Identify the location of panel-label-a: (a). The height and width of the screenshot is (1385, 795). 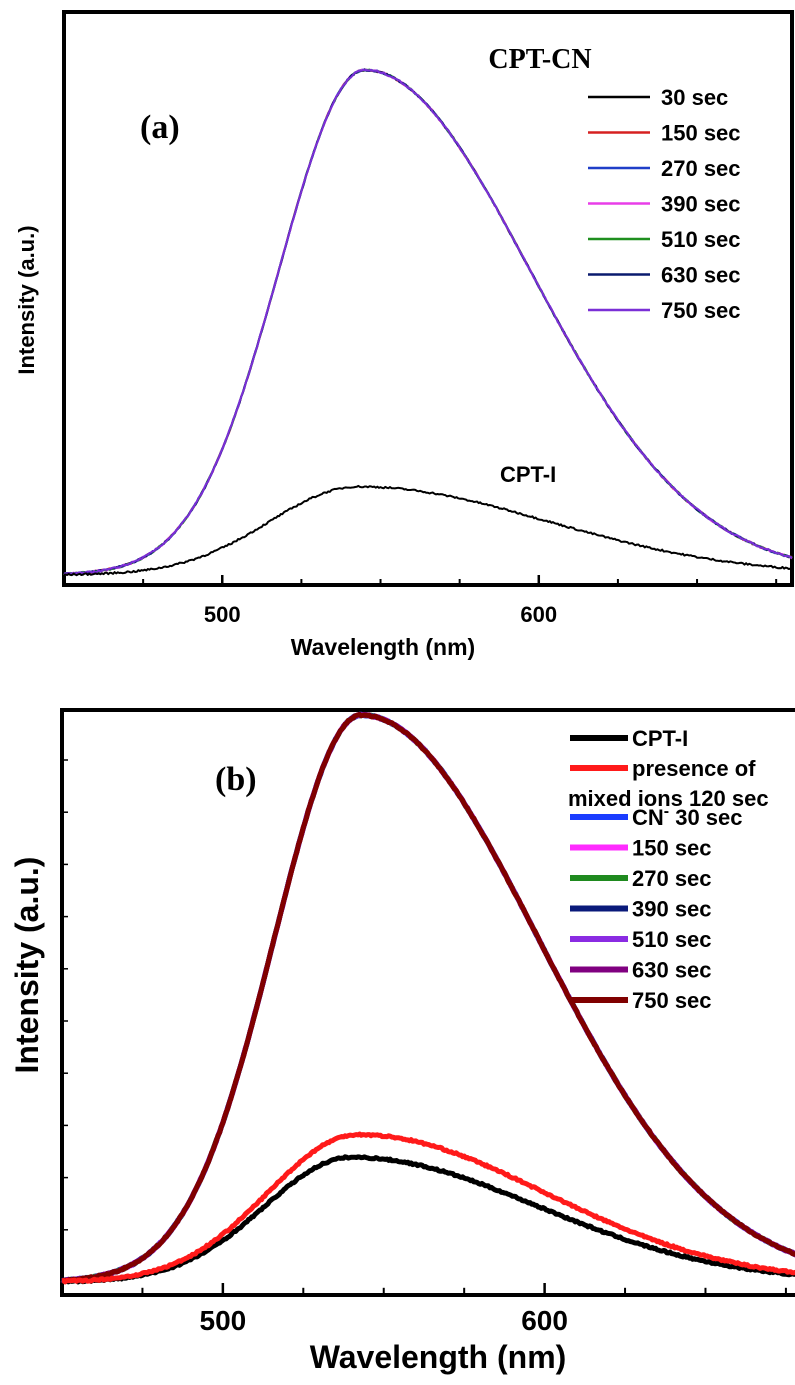
(160, 127).